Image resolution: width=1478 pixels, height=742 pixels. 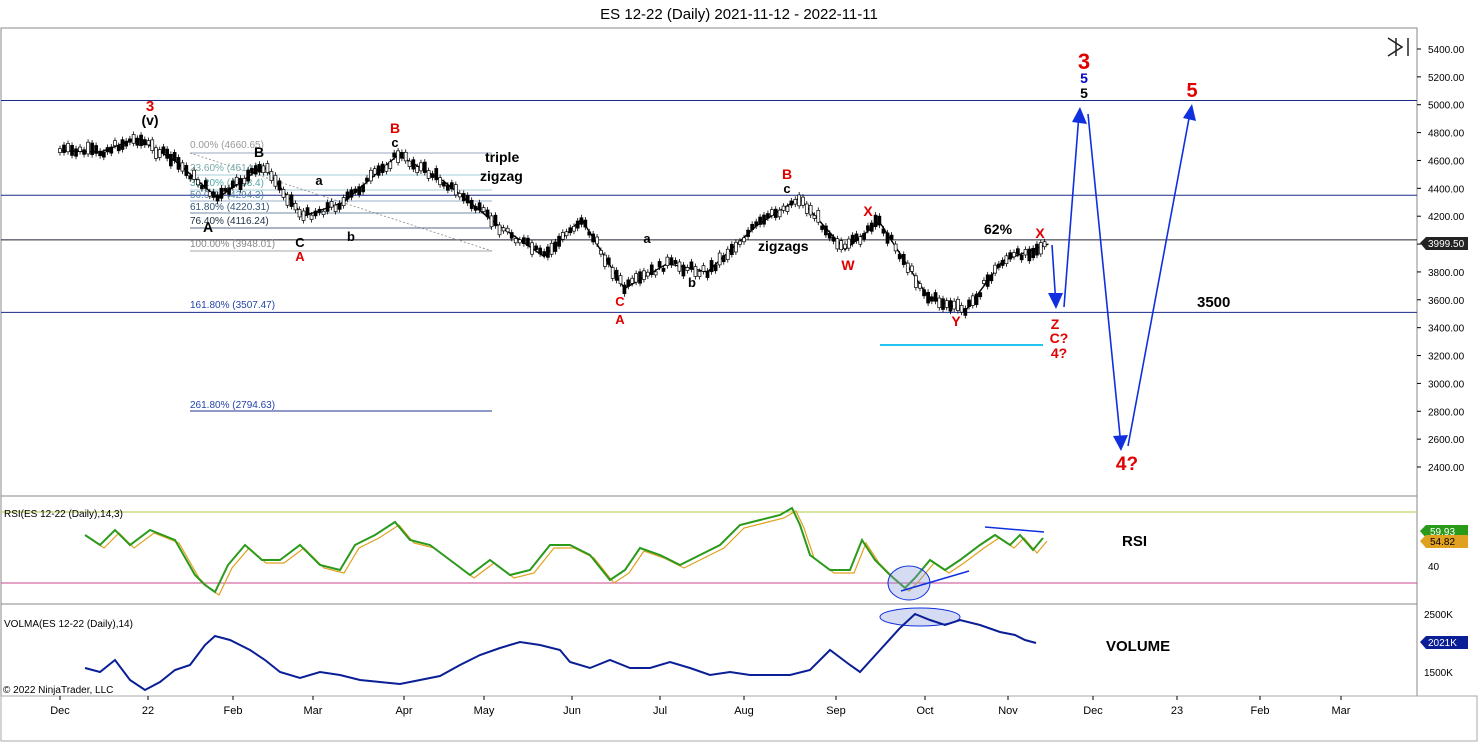 What do you see at coordinates (1446, 134) in the screenshot?
I see `price-axis-tick: 4800.00` at bounding box center [1446, 134].